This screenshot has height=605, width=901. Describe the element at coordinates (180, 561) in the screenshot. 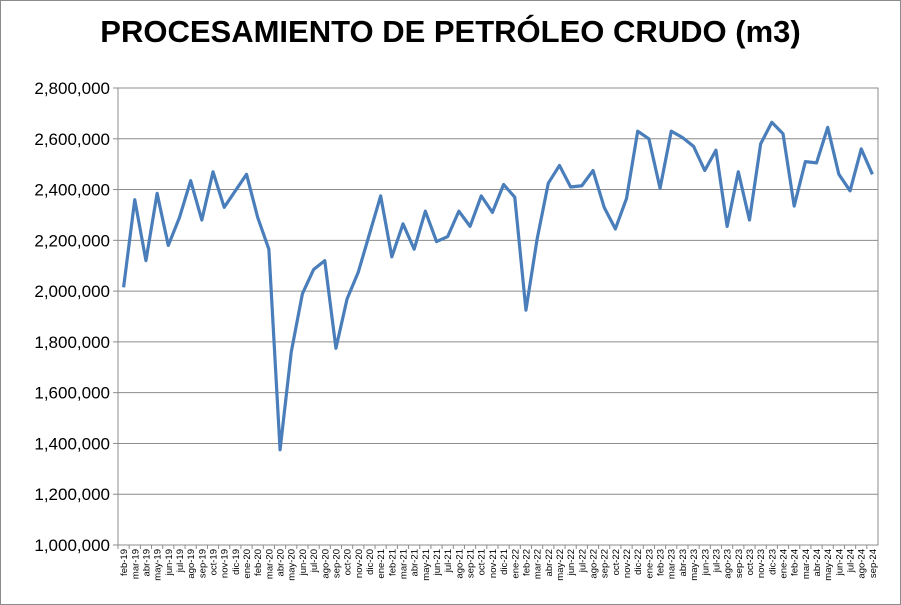

I see `x-tick-label: jul-19` at that location.